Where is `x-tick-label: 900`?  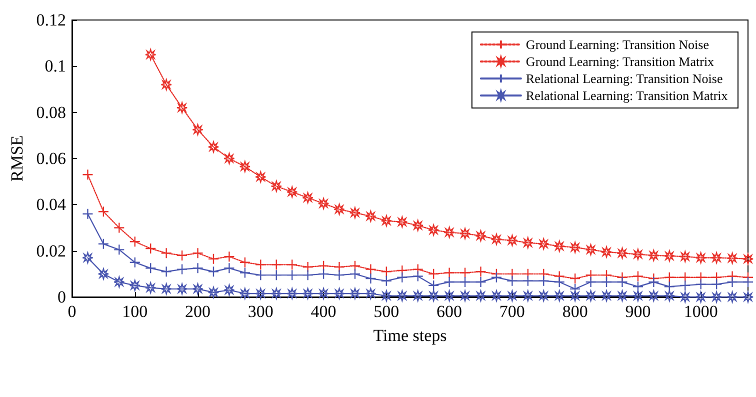
x-tick-label: 900 is located at coordinates (638, 311).